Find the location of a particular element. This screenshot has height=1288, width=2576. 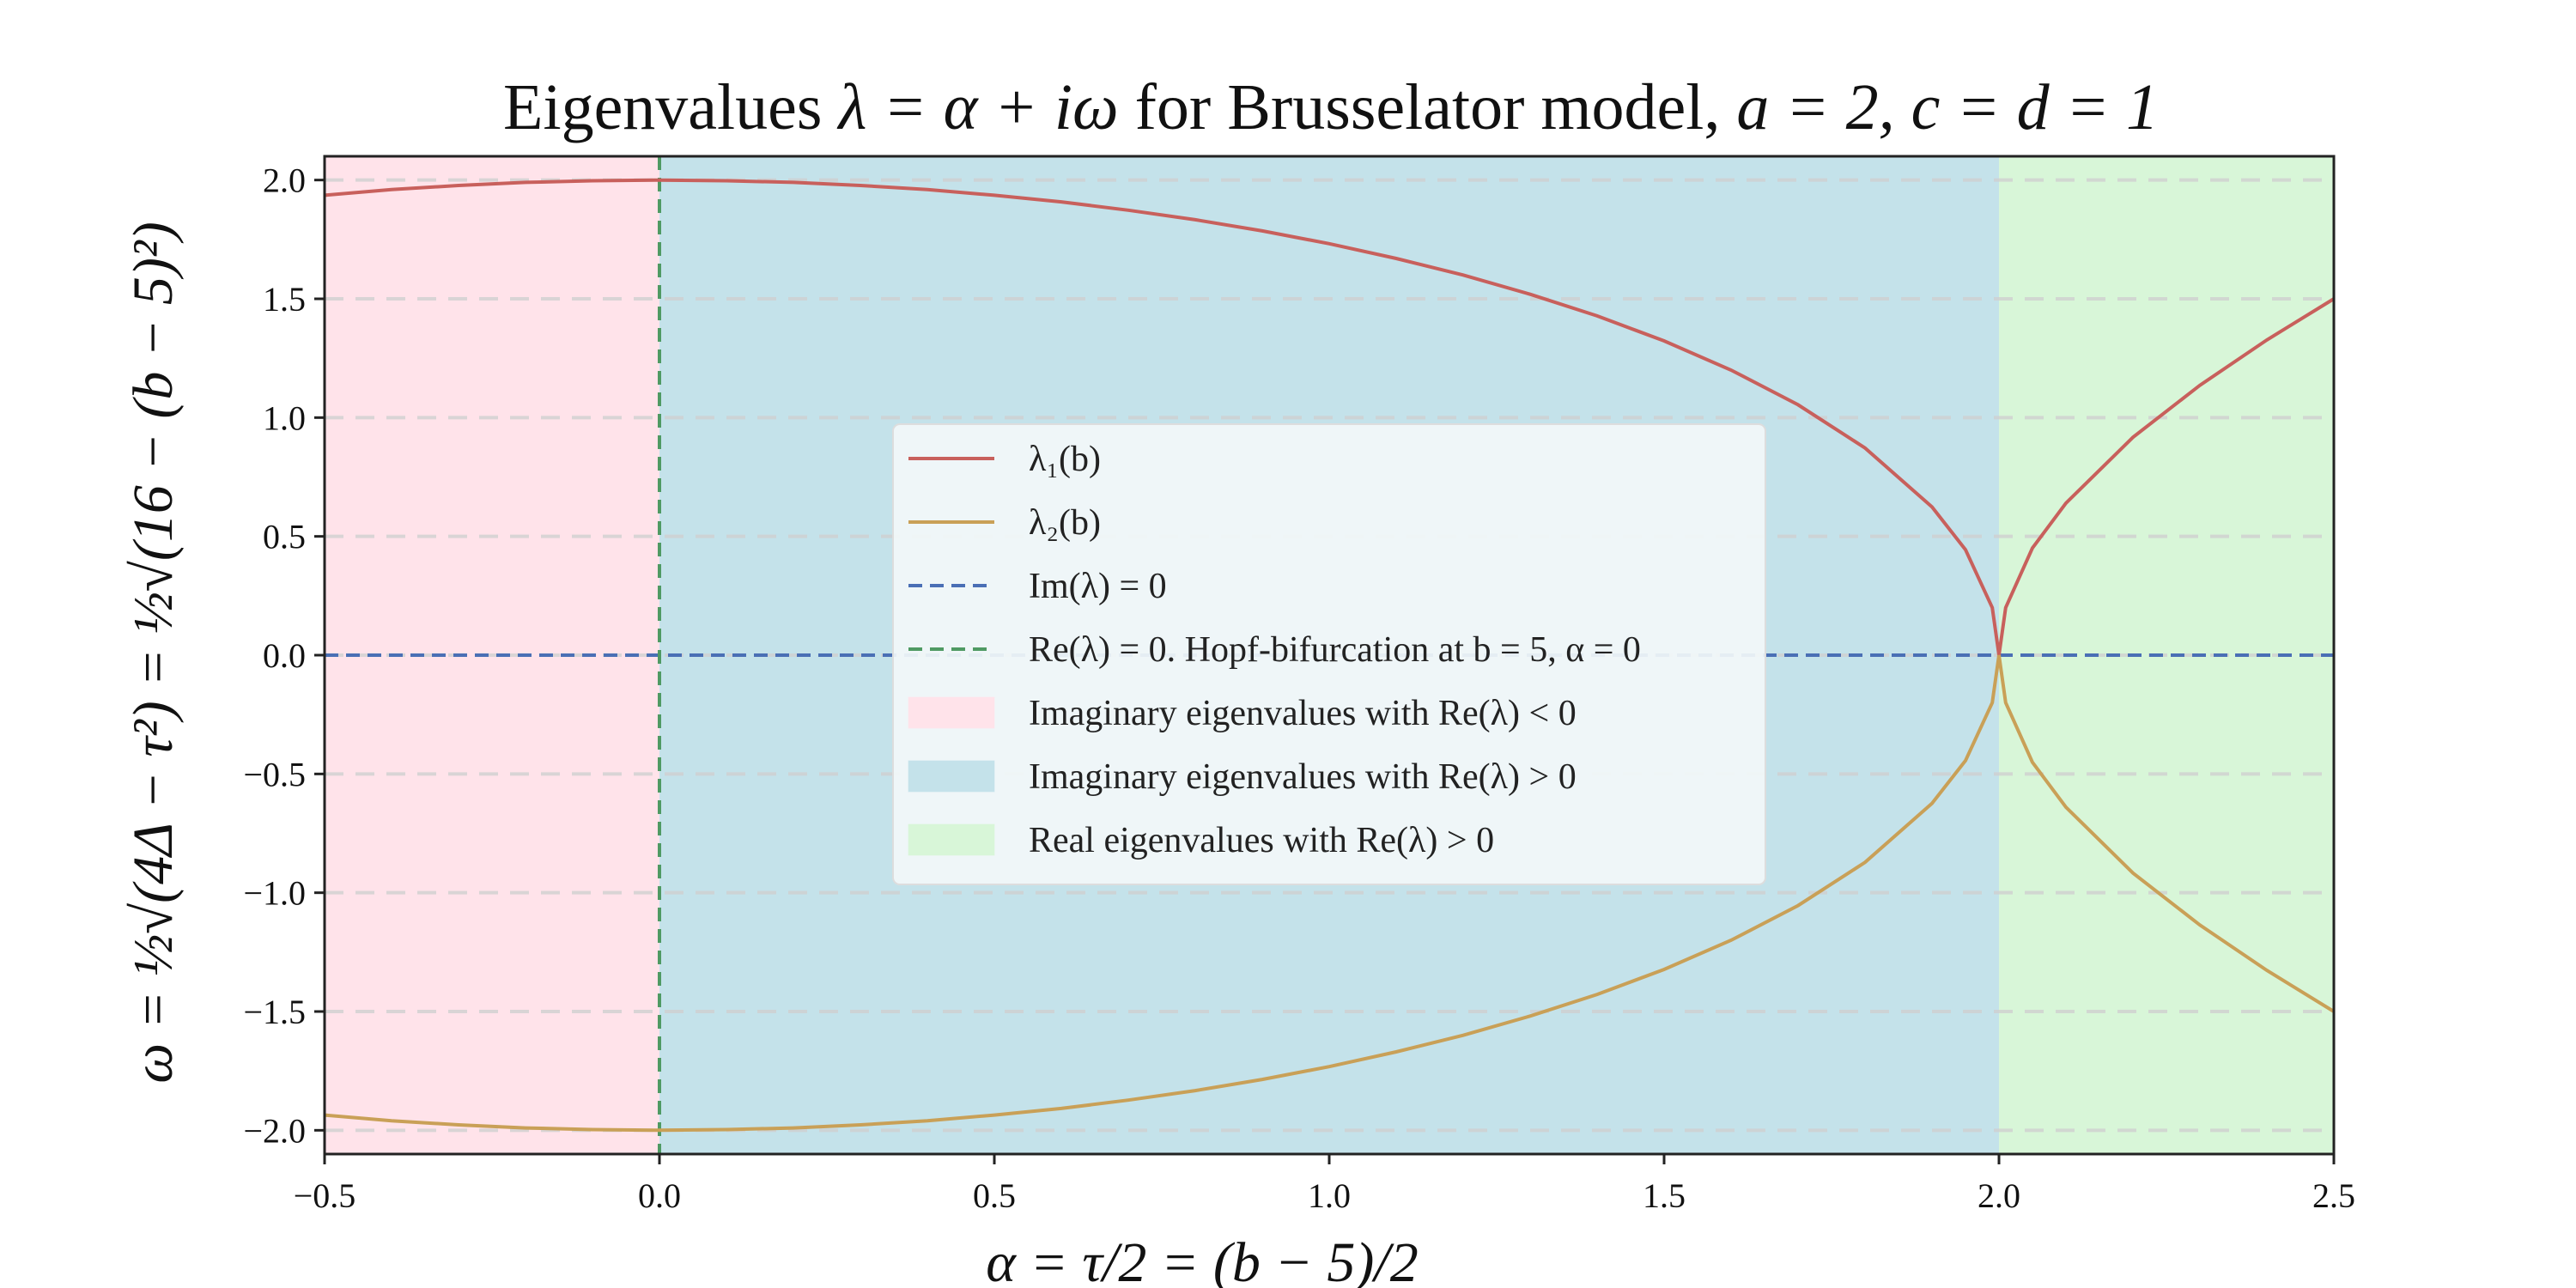

x-tick-label: 1.0 is located at coordinates (1330, 1195).